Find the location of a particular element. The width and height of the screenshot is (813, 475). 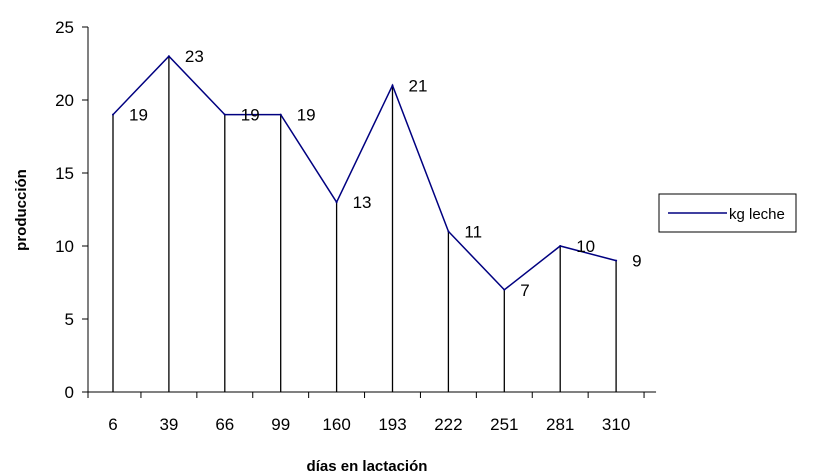

x-tick-label: 310 is located at coordinates (616, 424).